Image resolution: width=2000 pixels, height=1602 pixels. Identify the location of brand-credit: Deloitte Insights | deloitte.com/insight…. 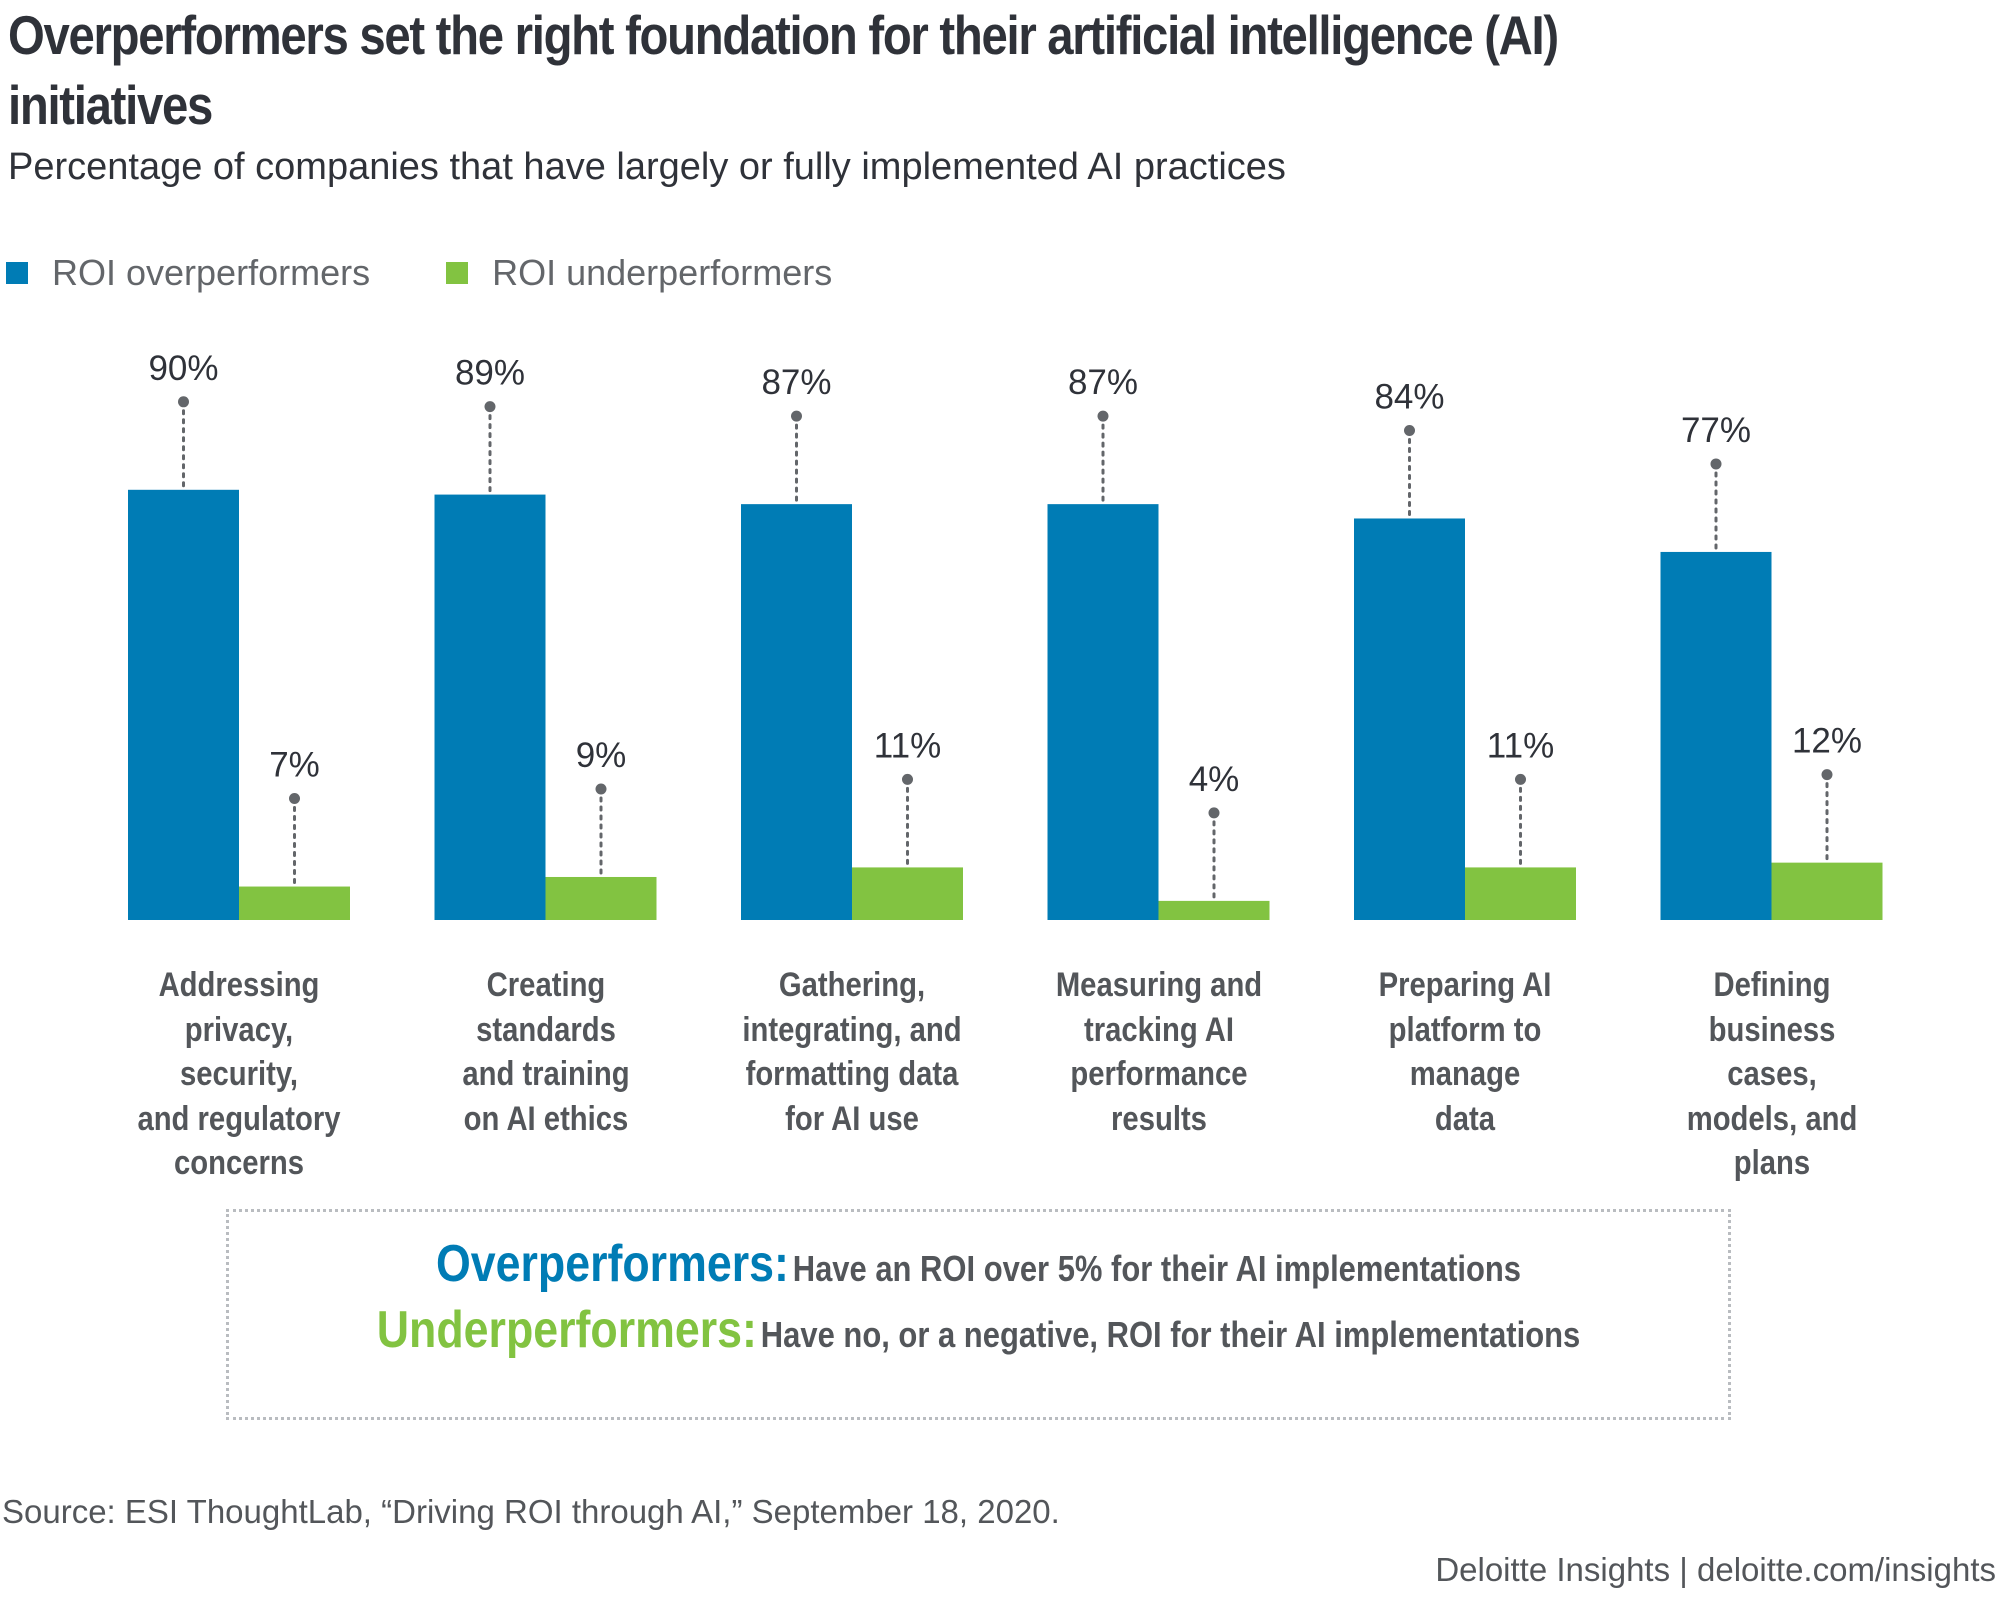
(1715, 1569).